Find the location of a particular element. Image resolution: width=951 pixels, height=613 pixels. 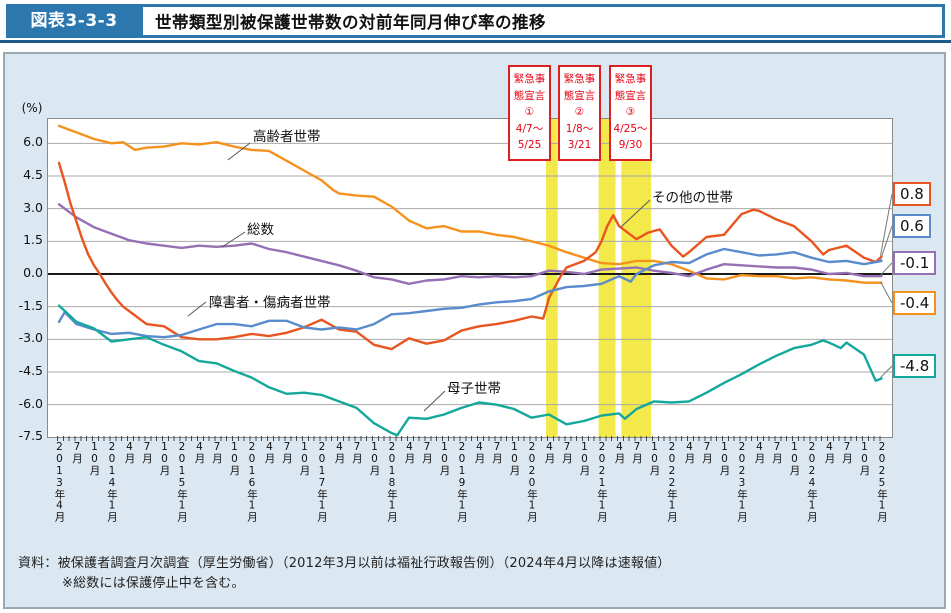

x-tick-label: 2018年1月 is located at coordinates (391, 481).